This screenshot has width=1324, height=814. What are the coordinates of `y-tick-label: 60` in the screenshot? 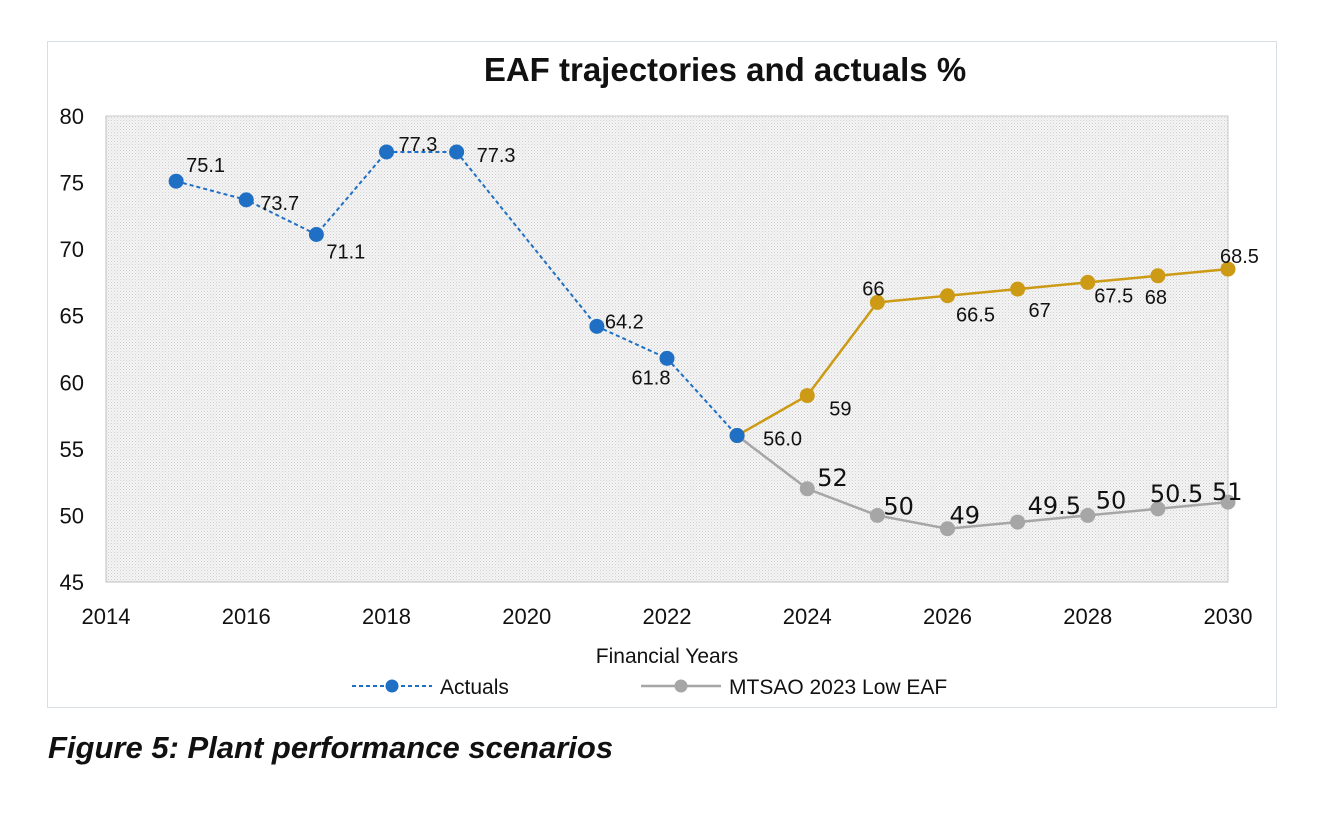 It's located at (72, 382).